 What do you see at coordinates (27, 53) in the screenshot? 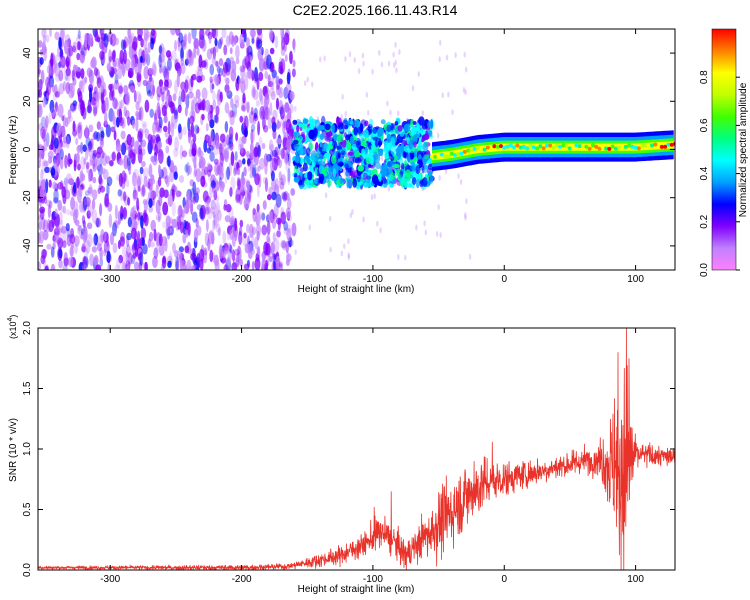
I see `y-tick-label: 40` at bounding box center [27, 53].